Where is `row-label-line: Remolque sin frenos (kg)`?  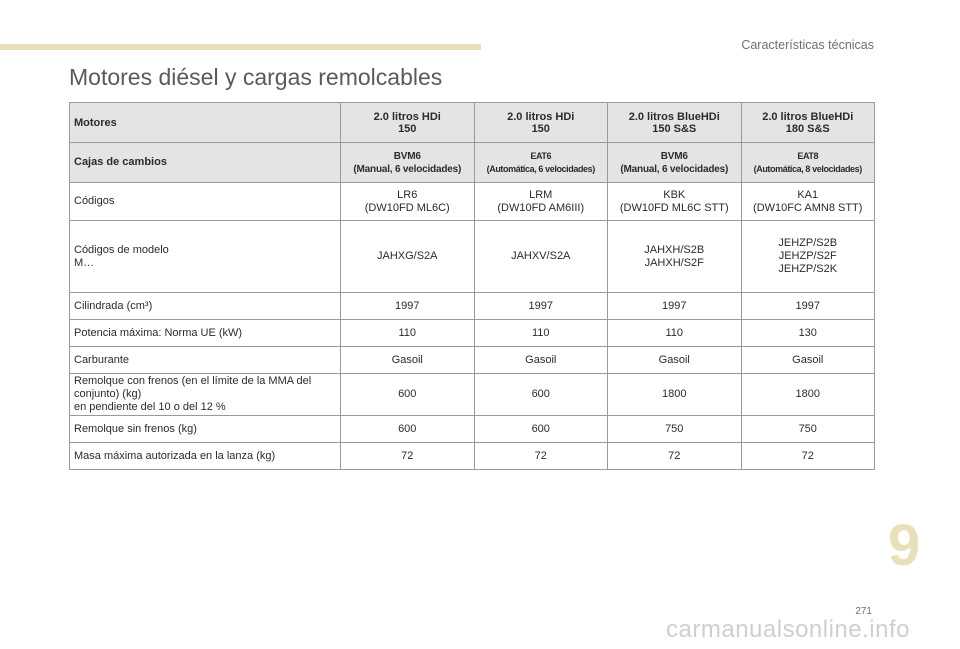 row-label-line: Remolque sin frenos (kg) is located at coordinates (135, 428).